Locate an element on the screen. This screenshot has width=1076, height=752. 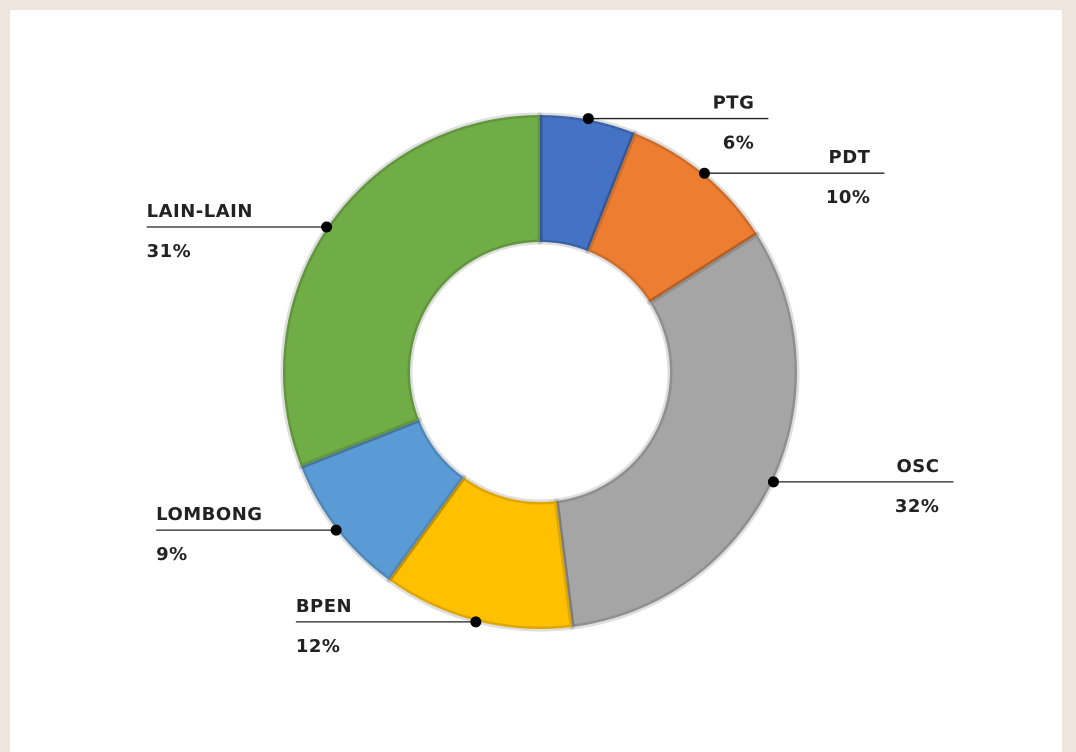
value-label: 31% is located at coordinates (169, 251).